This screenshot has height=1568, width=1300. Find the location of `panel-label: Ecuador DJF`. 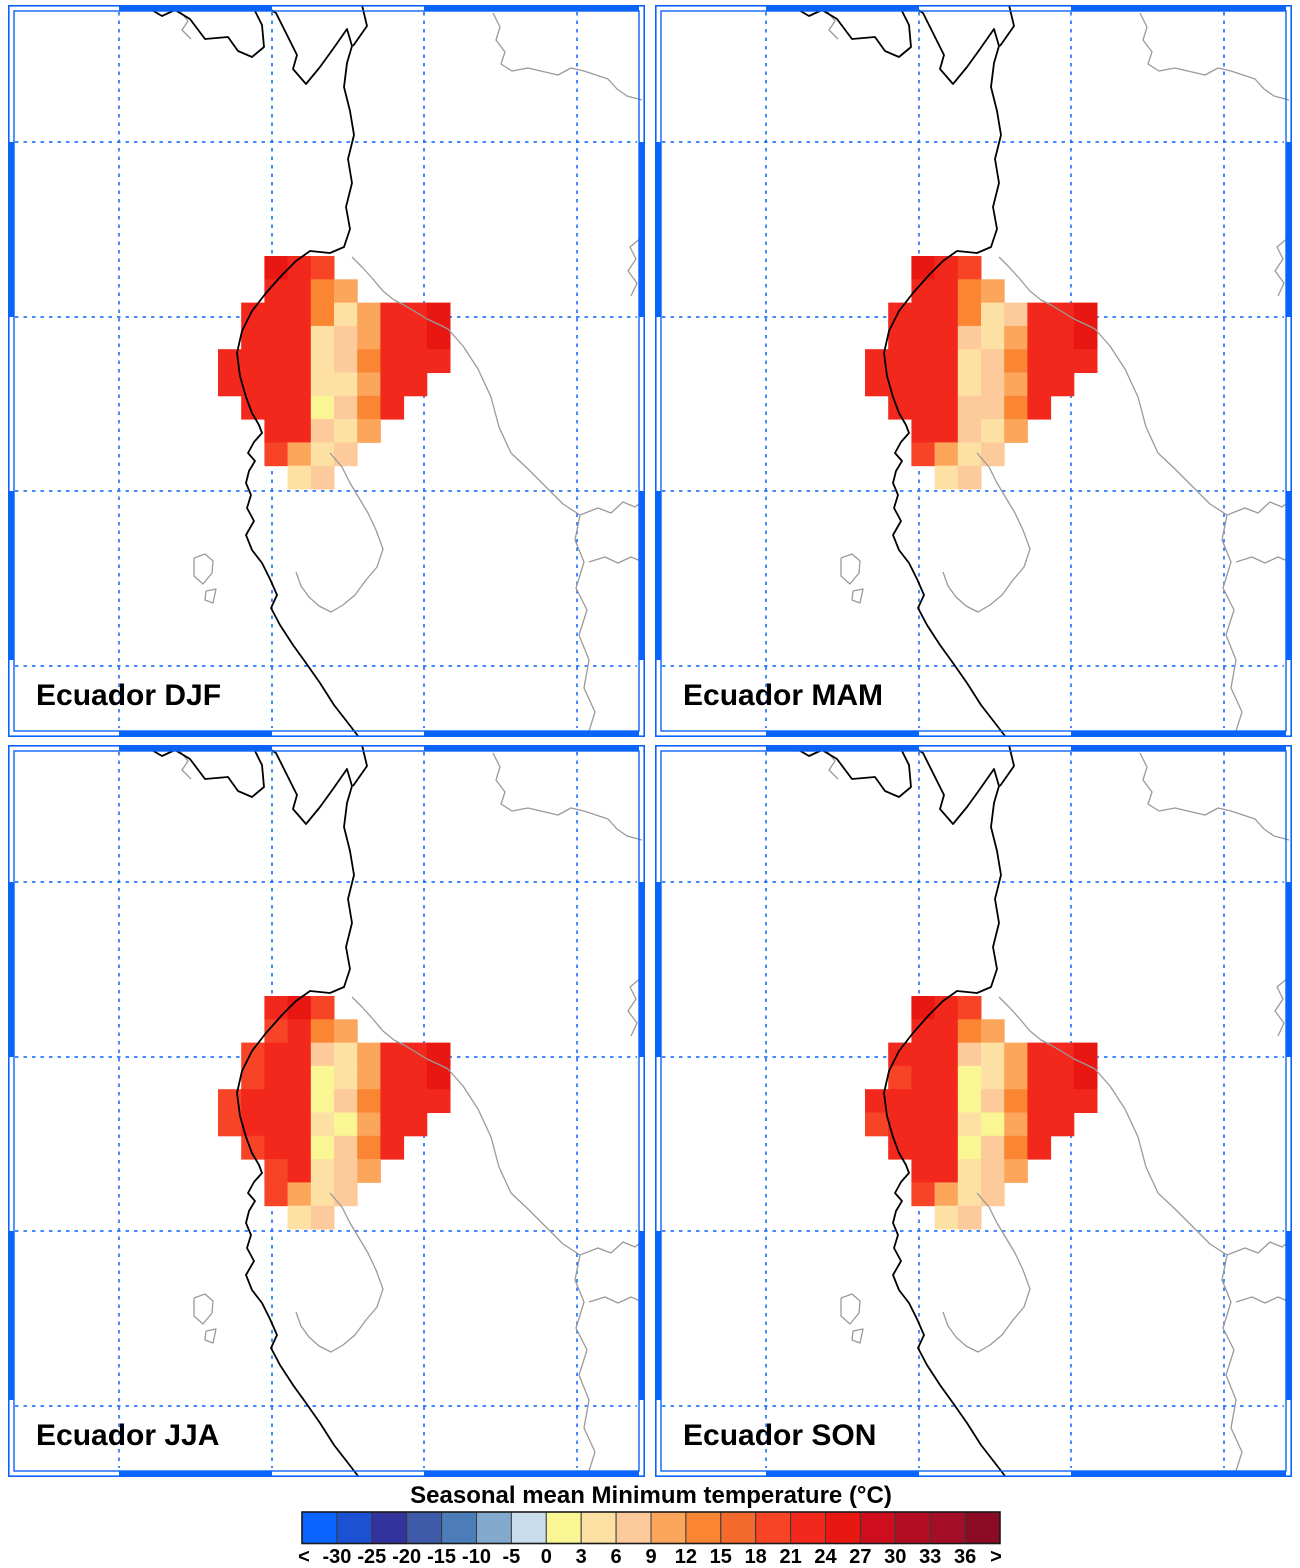

panel-label: Ecuador DJF is located at coordinates (128, 695).